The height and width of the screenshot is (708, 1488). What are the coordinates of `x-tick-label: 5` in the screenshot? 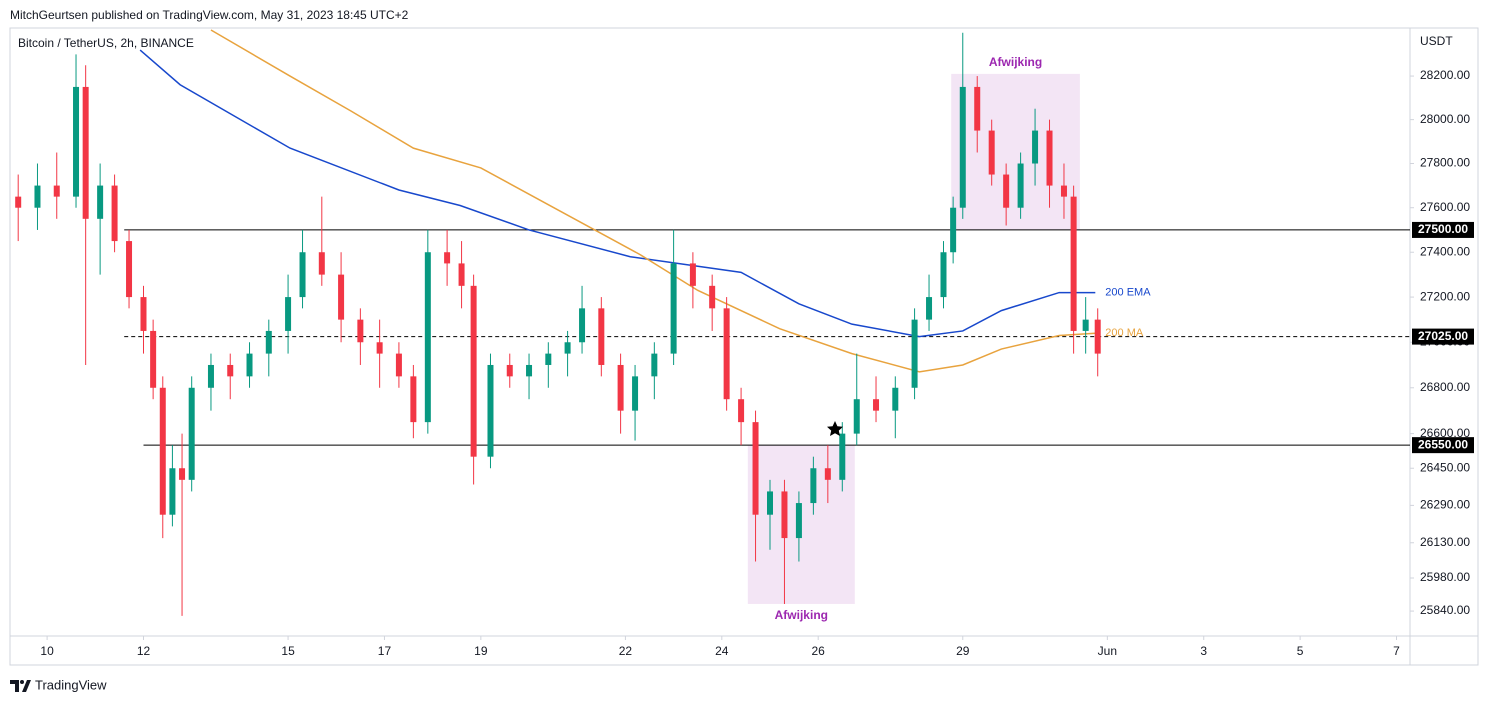 It's located at (1300, 651).